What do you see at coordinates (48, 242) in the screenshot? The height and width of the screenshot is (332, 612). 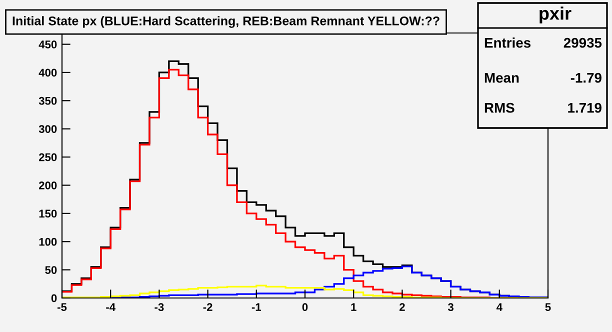 I see `y-tick-label: 100` at bounding box center [48, 242].